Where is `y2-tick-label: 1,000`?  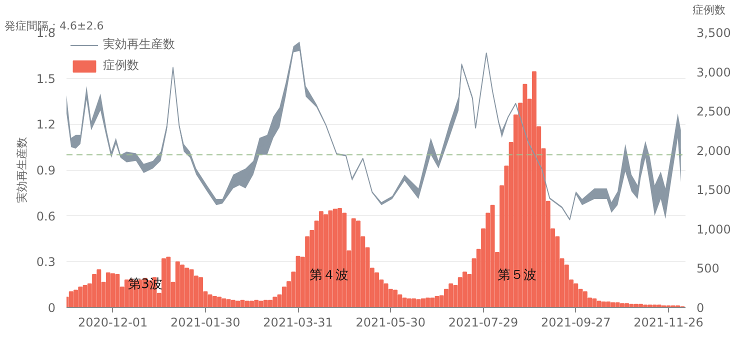 y2-tick-label: 1,000 is located at coordinates (713, 229).